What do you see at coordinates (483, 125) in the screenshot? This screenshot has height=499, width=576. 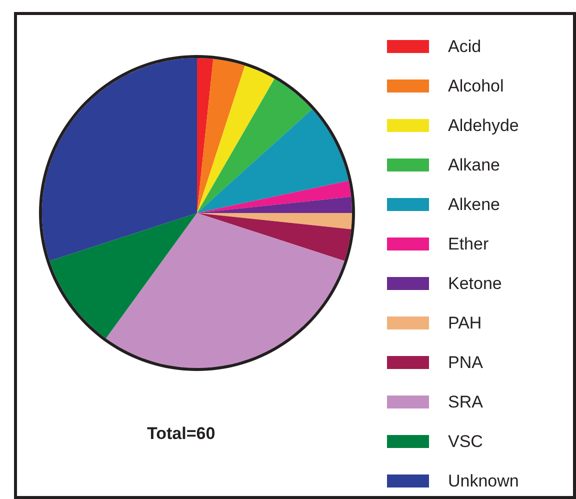 I see `legend-label: Aldehyde` at bounding box center [483, 125].